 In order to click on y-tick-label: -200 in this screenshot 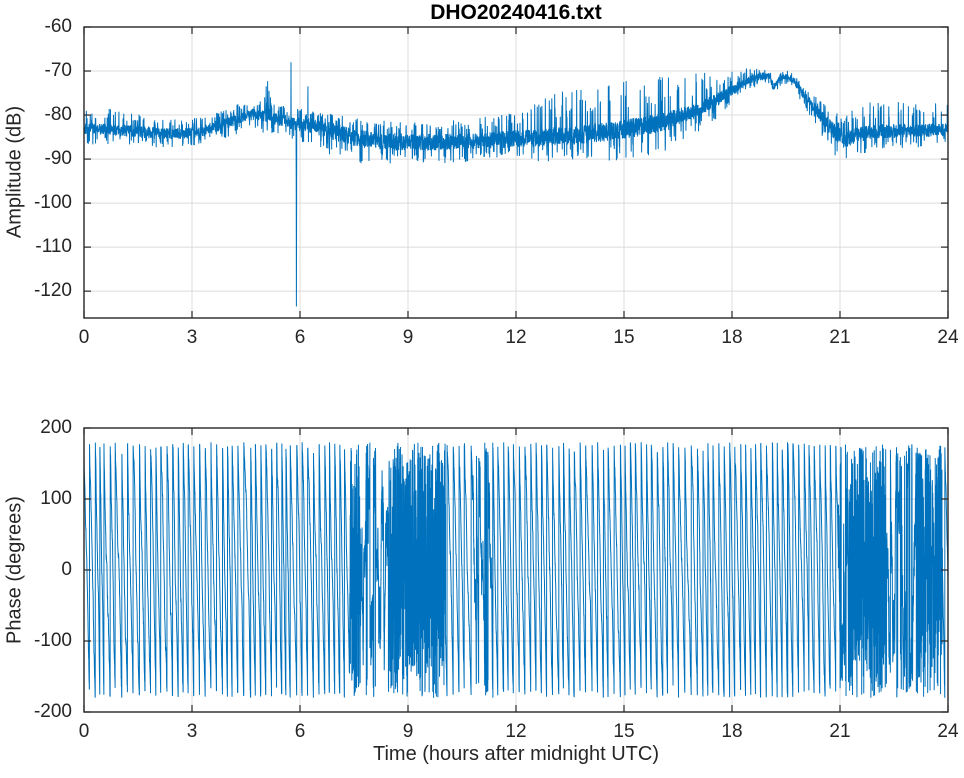, I will do `click(52, 711)`.